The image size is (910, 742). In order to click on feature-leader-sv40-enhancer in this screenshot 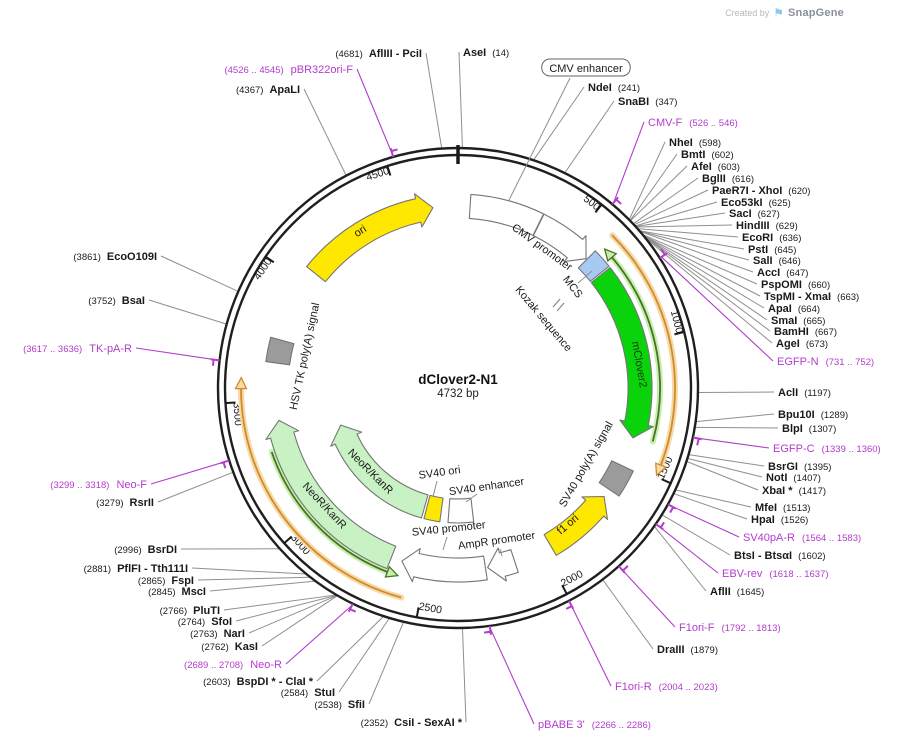, I will do `click(471, 498)`.